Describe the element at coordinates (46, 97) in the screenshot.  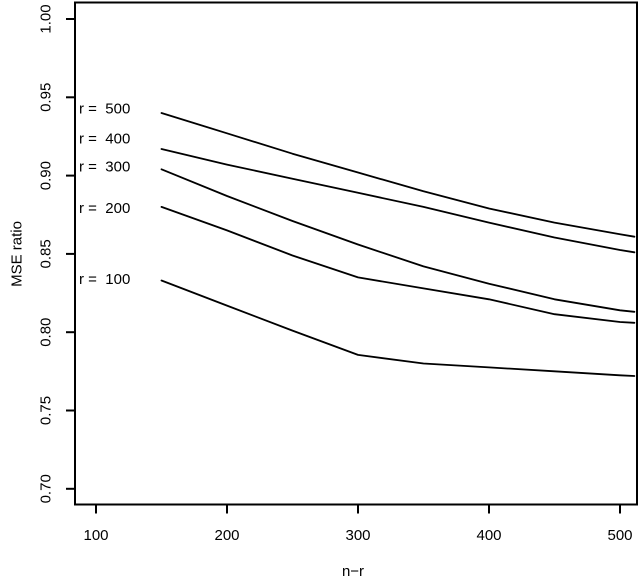
I see `y-tick-label: 0.95` at that location.